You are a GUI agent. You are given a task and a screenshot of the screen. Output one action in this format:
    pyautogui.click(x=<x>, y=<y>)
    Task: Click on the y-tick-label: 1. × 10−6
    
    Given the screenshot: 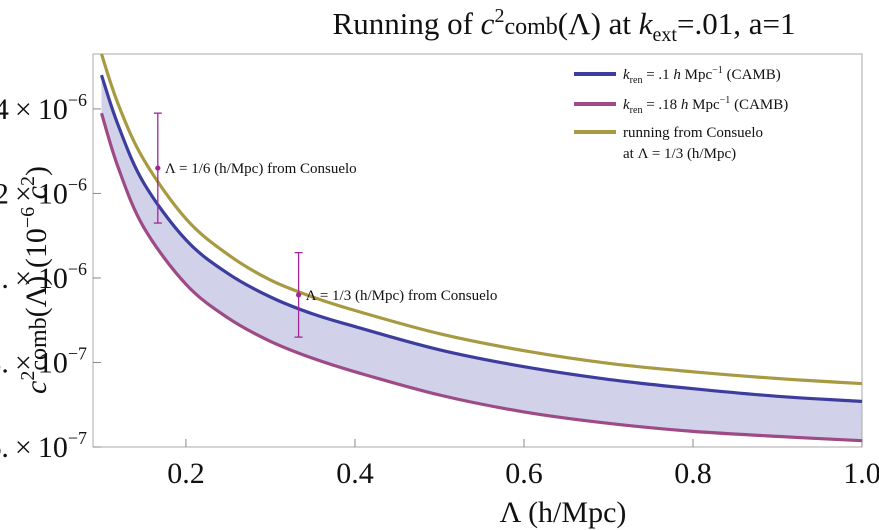 What is the action you would take?
    pyautogui.click(x=43, y=277)
    